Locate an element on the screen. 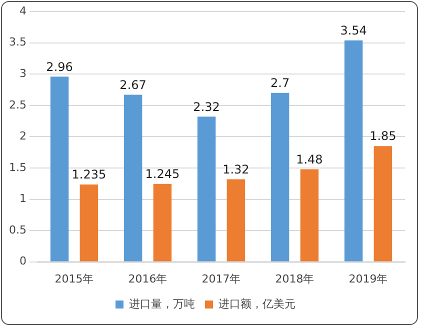 The width and height of the screenshot is (421, 328). legend-label: 进口量，万吨 is located at coordinates (162, 303).